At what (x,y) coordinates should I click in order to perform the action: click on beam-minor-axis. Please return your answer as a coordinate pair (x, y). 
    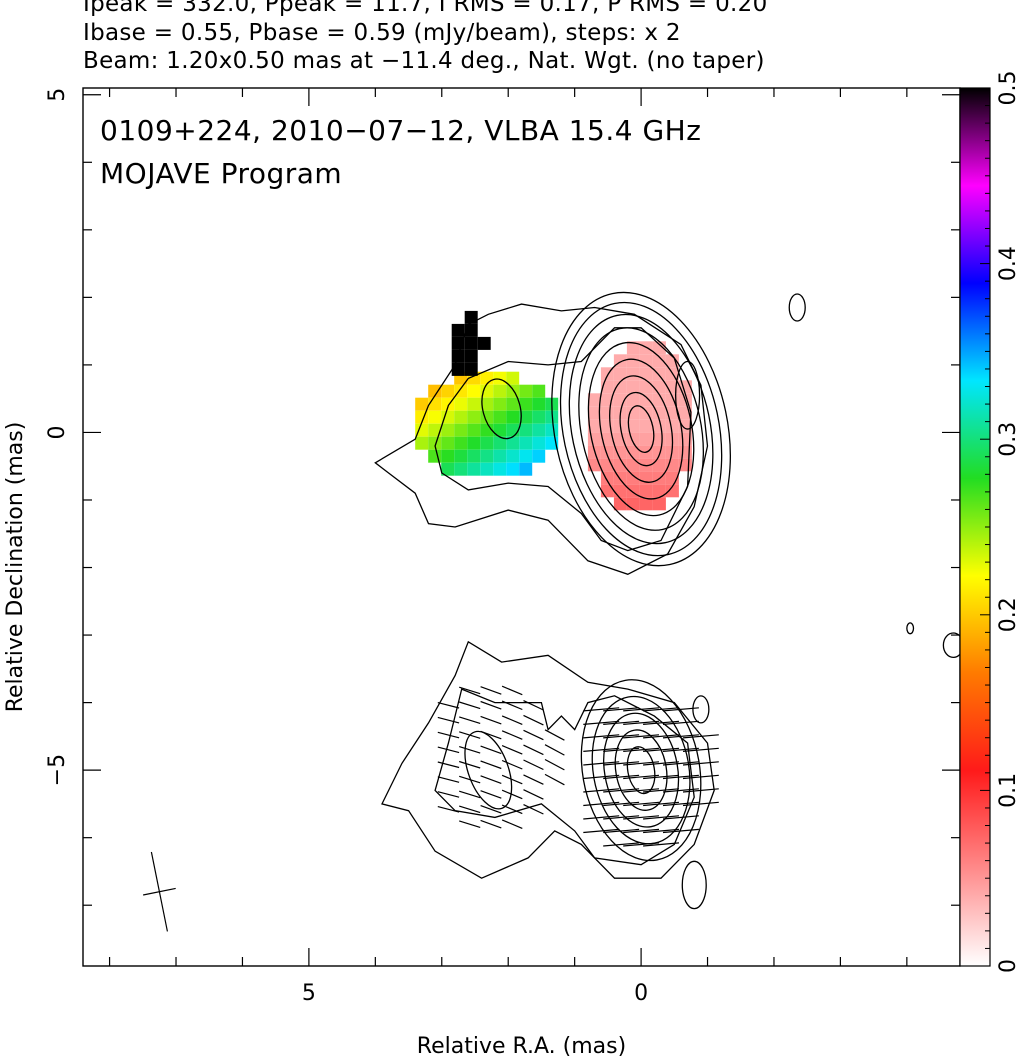
    Looking at the image, I should click on (159, 891).